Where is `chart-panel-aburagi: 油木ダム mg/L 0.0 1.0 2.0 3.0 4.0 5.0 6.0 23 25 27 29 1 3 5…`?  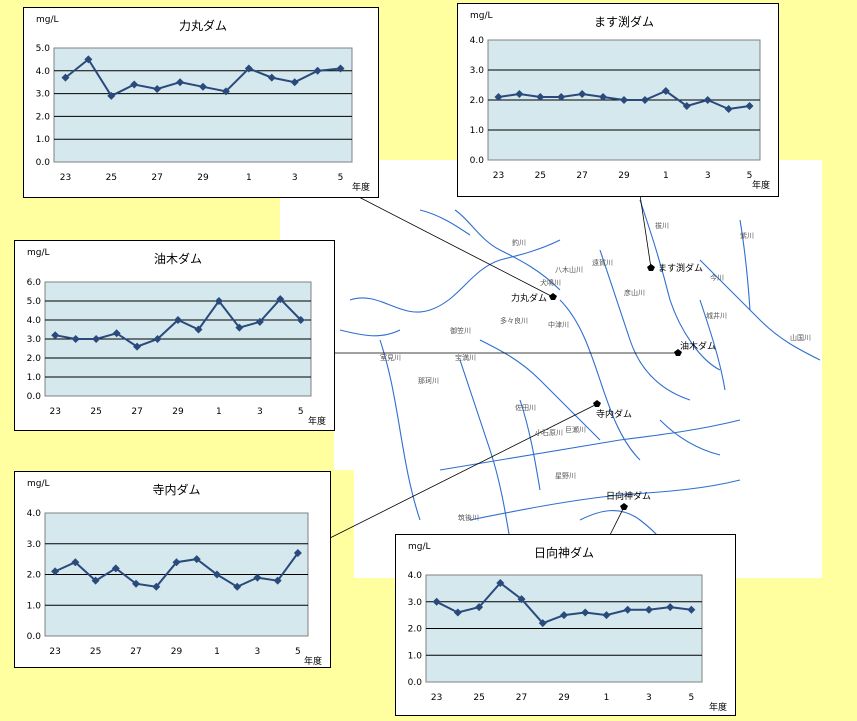
chart-panel-aburagi: 油木ダム mg/L 0.0 1.0 2.0 3.0 4.0 5.0 6.0 23 25 27 29 1 3 5… is located at coordinates (174, 335).